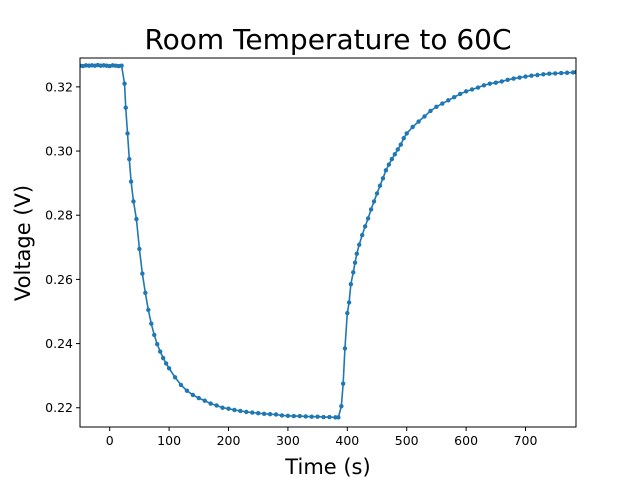 The height and width of the screenshot is (480, 640). I want to click on y-tick-label: 0.24, so click(59, 343).